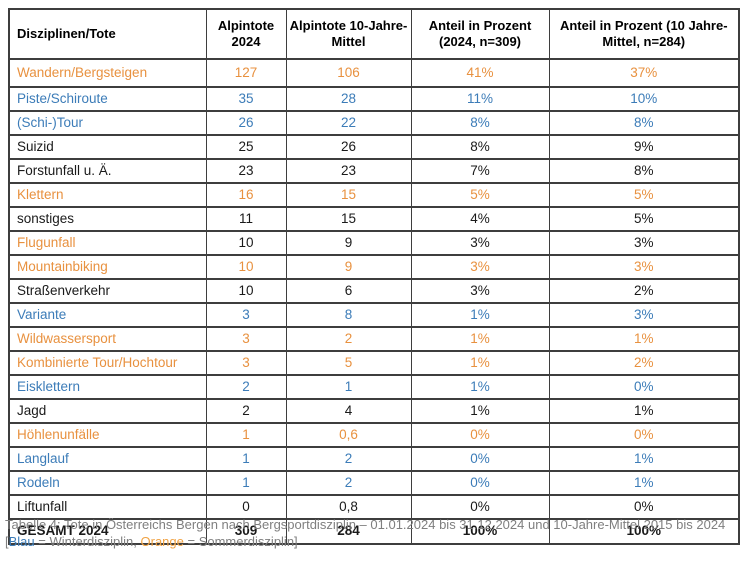  What do you see at coordinates (107, 435) in the screenshot?
I see `discipline-label: Höhlenunfälle` at bounding box center [107, 435].